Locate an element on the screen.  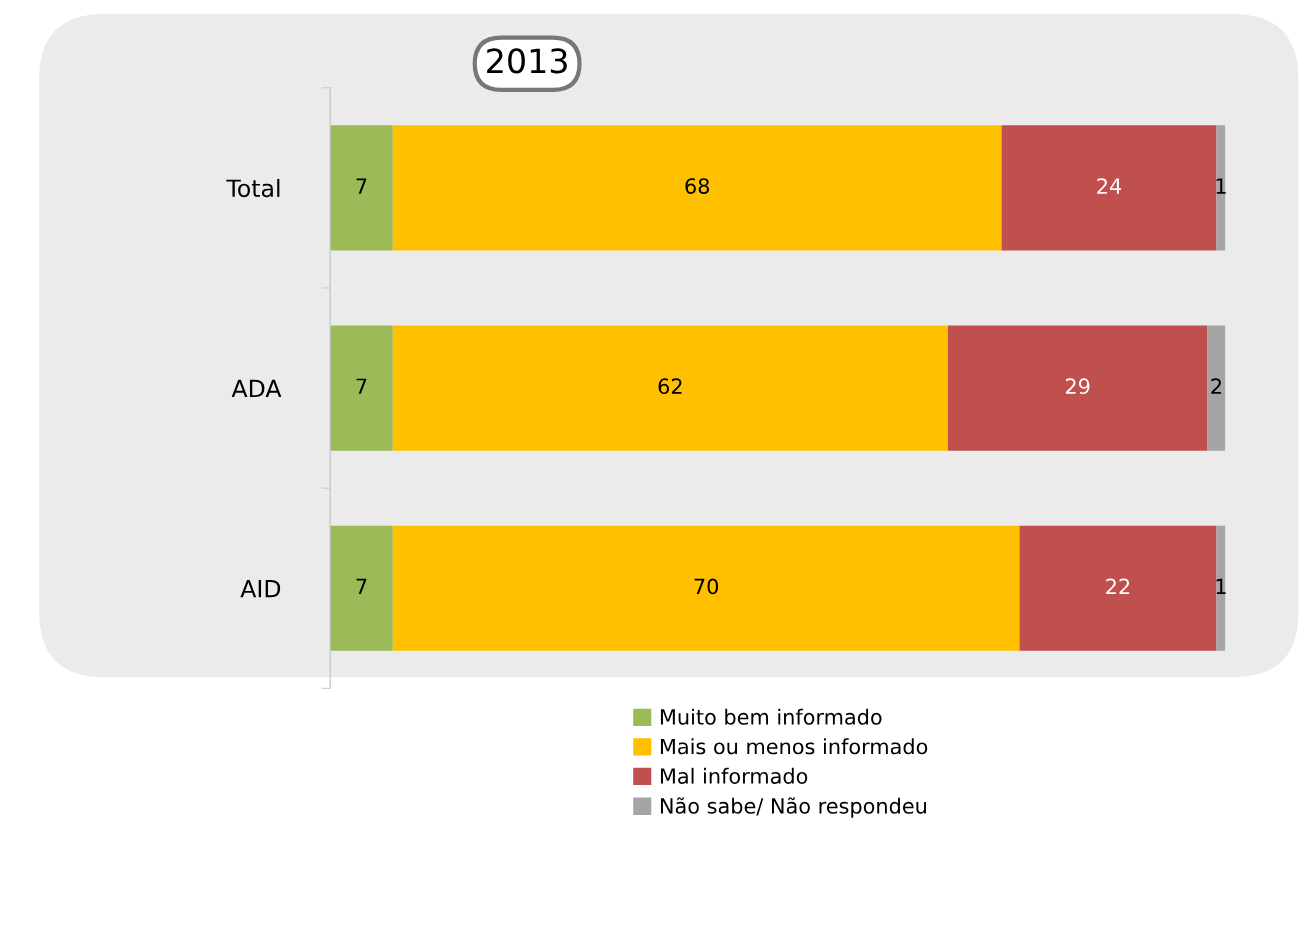
y-tick-label: ADA is located at coordinates (256, 388).